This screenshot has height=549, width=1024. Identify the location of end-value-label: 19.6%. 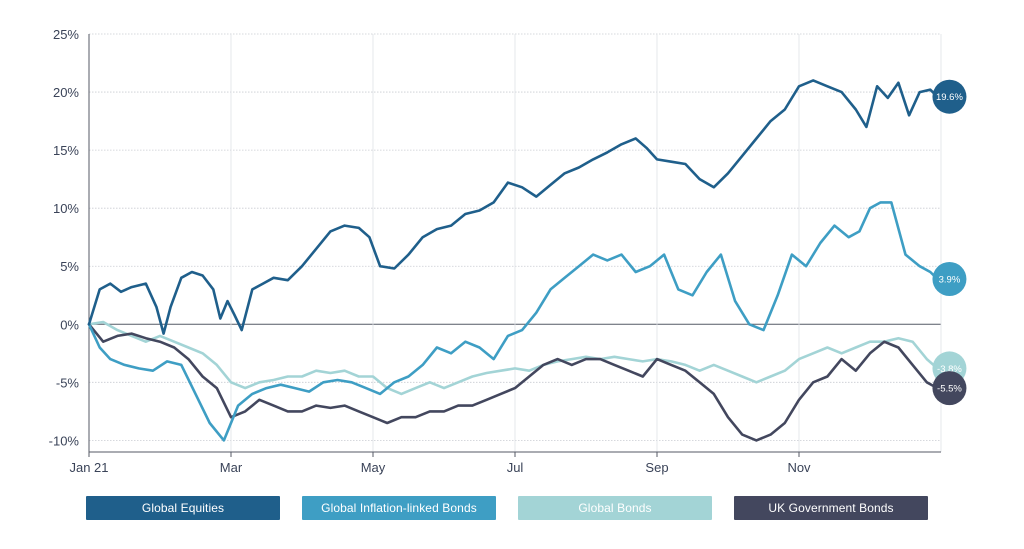
(949, 97).